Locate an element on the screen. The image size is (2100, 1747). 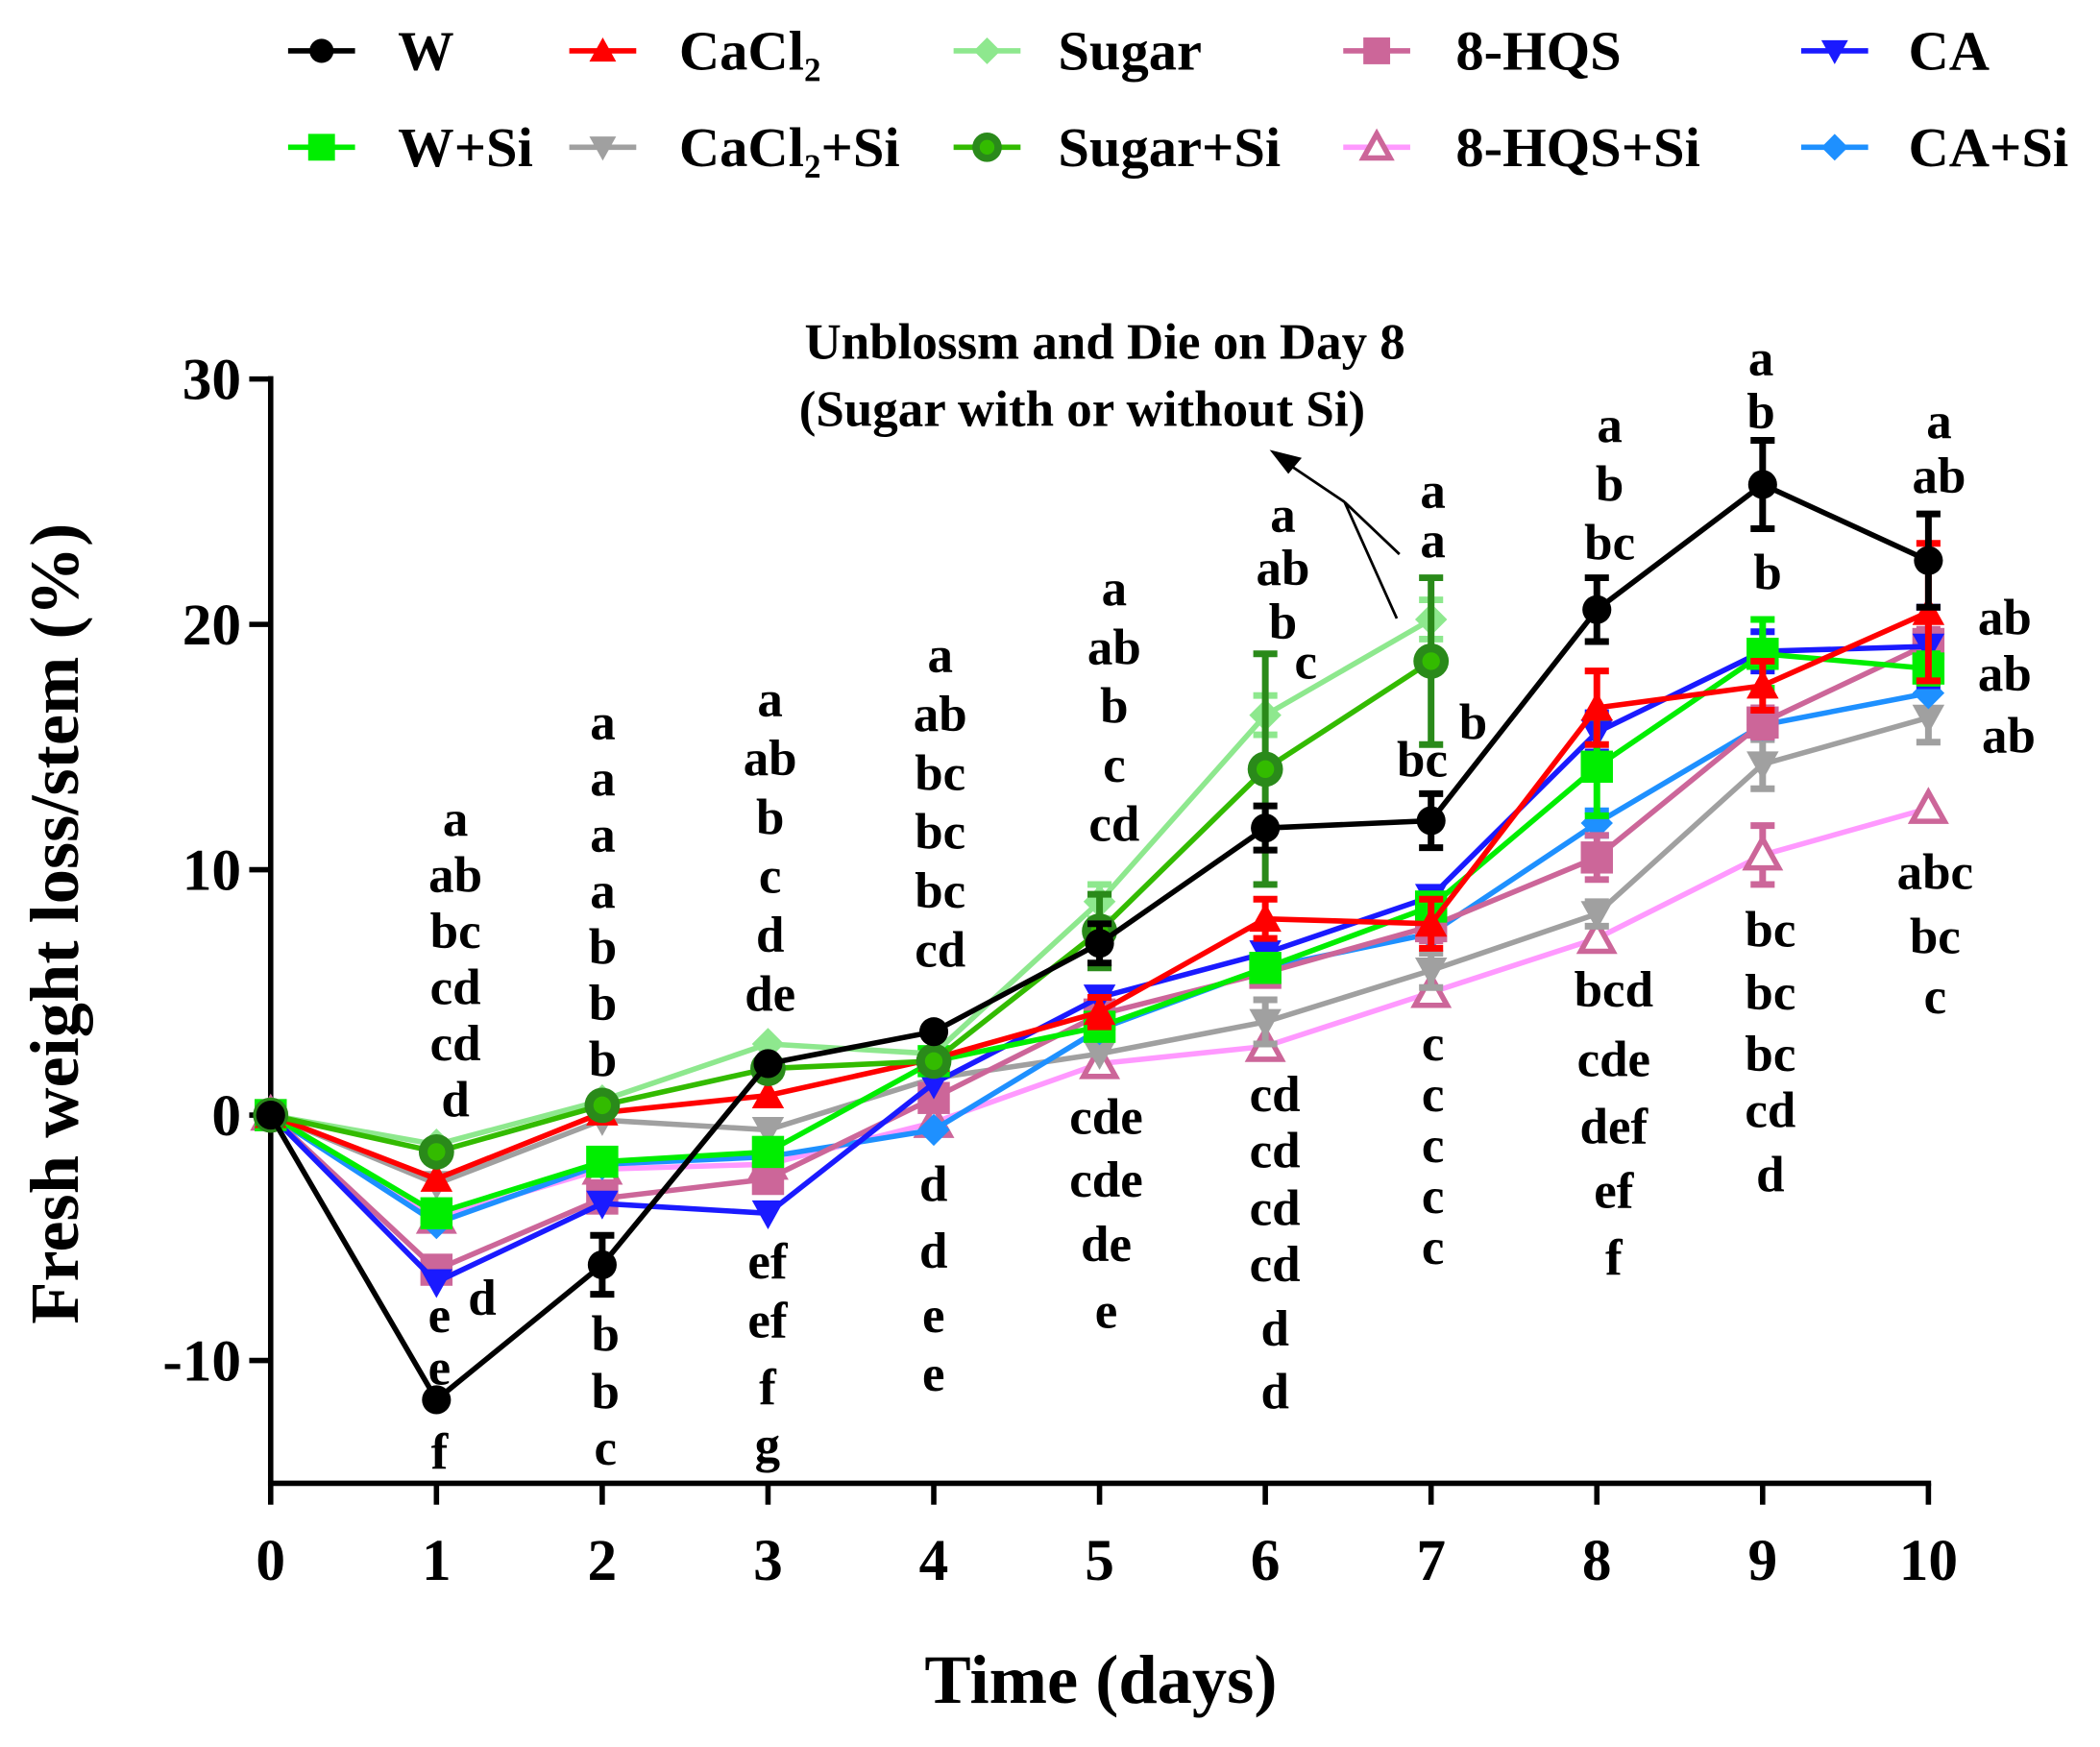
x-axis-label: Time (days) is located at coordinates (1100, 1679).